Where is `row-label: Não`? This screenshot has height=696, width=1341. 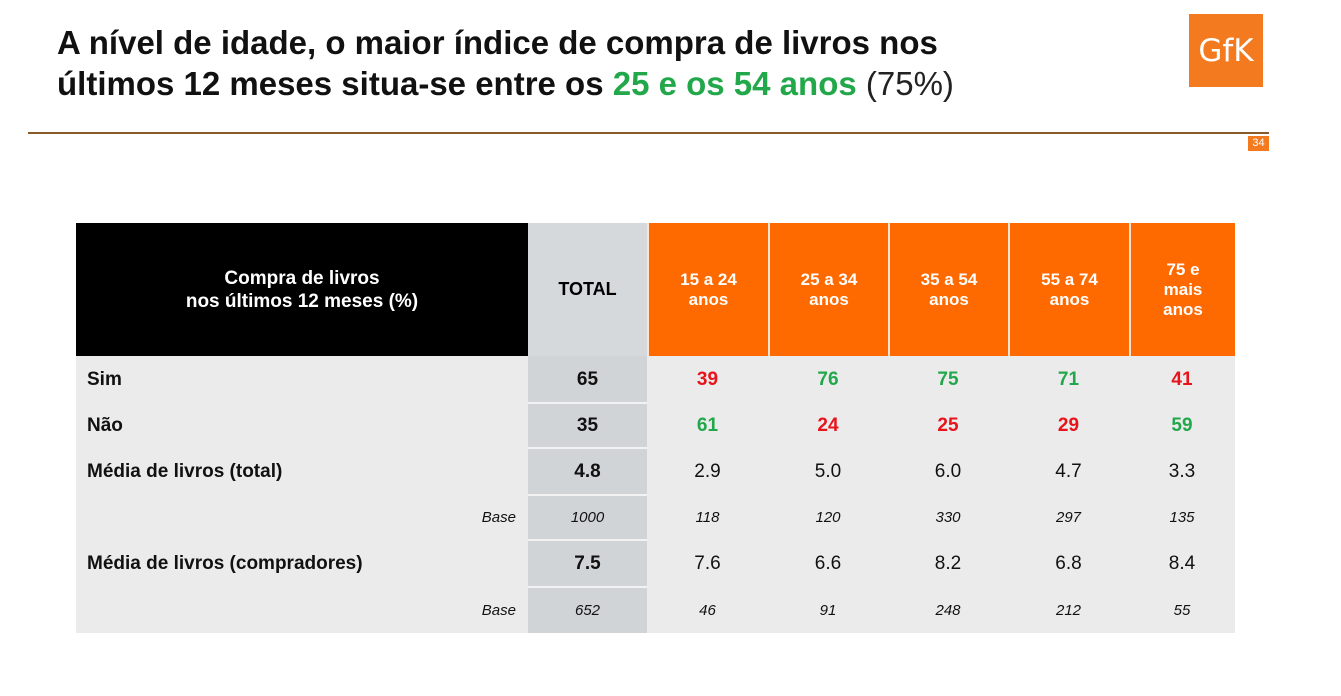 row-label: Não is located at coordinates (105, 425).